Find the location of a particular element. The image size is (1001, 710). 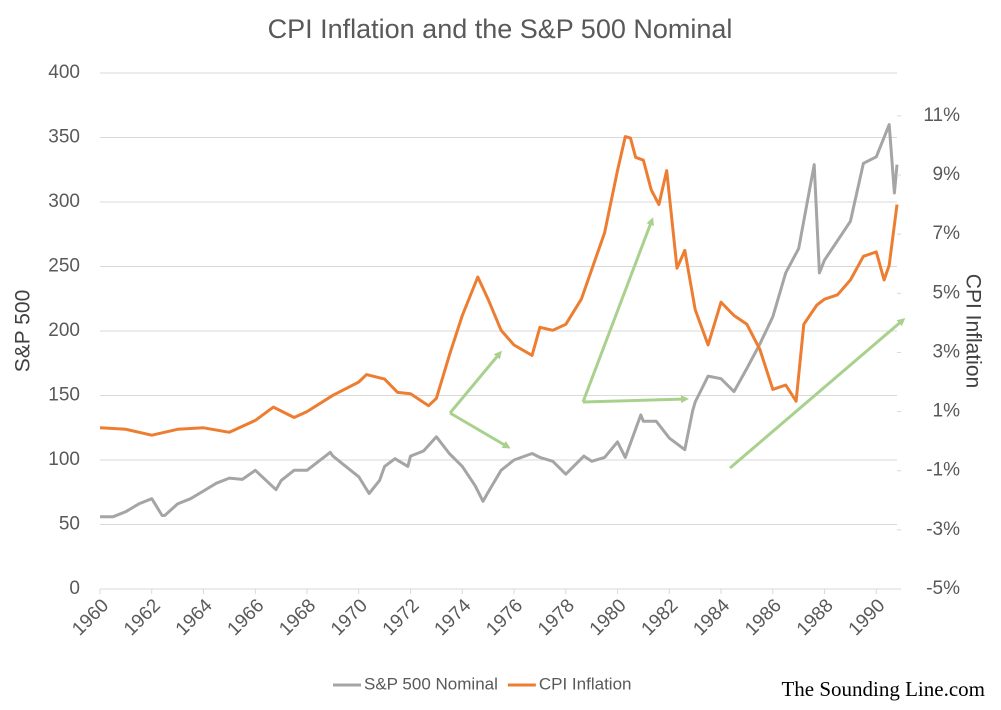

y2-tick-label: -3% is located at coordinates (943, 529).